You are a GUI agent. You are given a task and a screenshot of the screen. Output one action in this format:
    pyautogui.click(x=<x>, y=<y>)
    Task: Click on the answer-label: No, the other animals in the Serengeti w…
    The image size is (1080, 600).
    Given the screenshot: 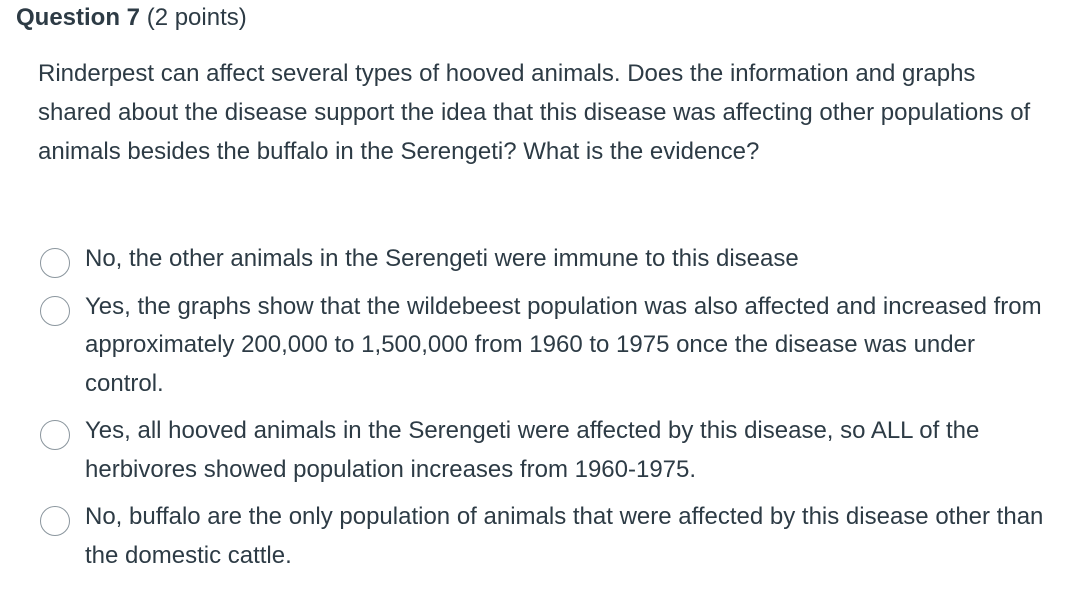 What is the action you would take?
    pyautogui.click(x=442, y=258)
    